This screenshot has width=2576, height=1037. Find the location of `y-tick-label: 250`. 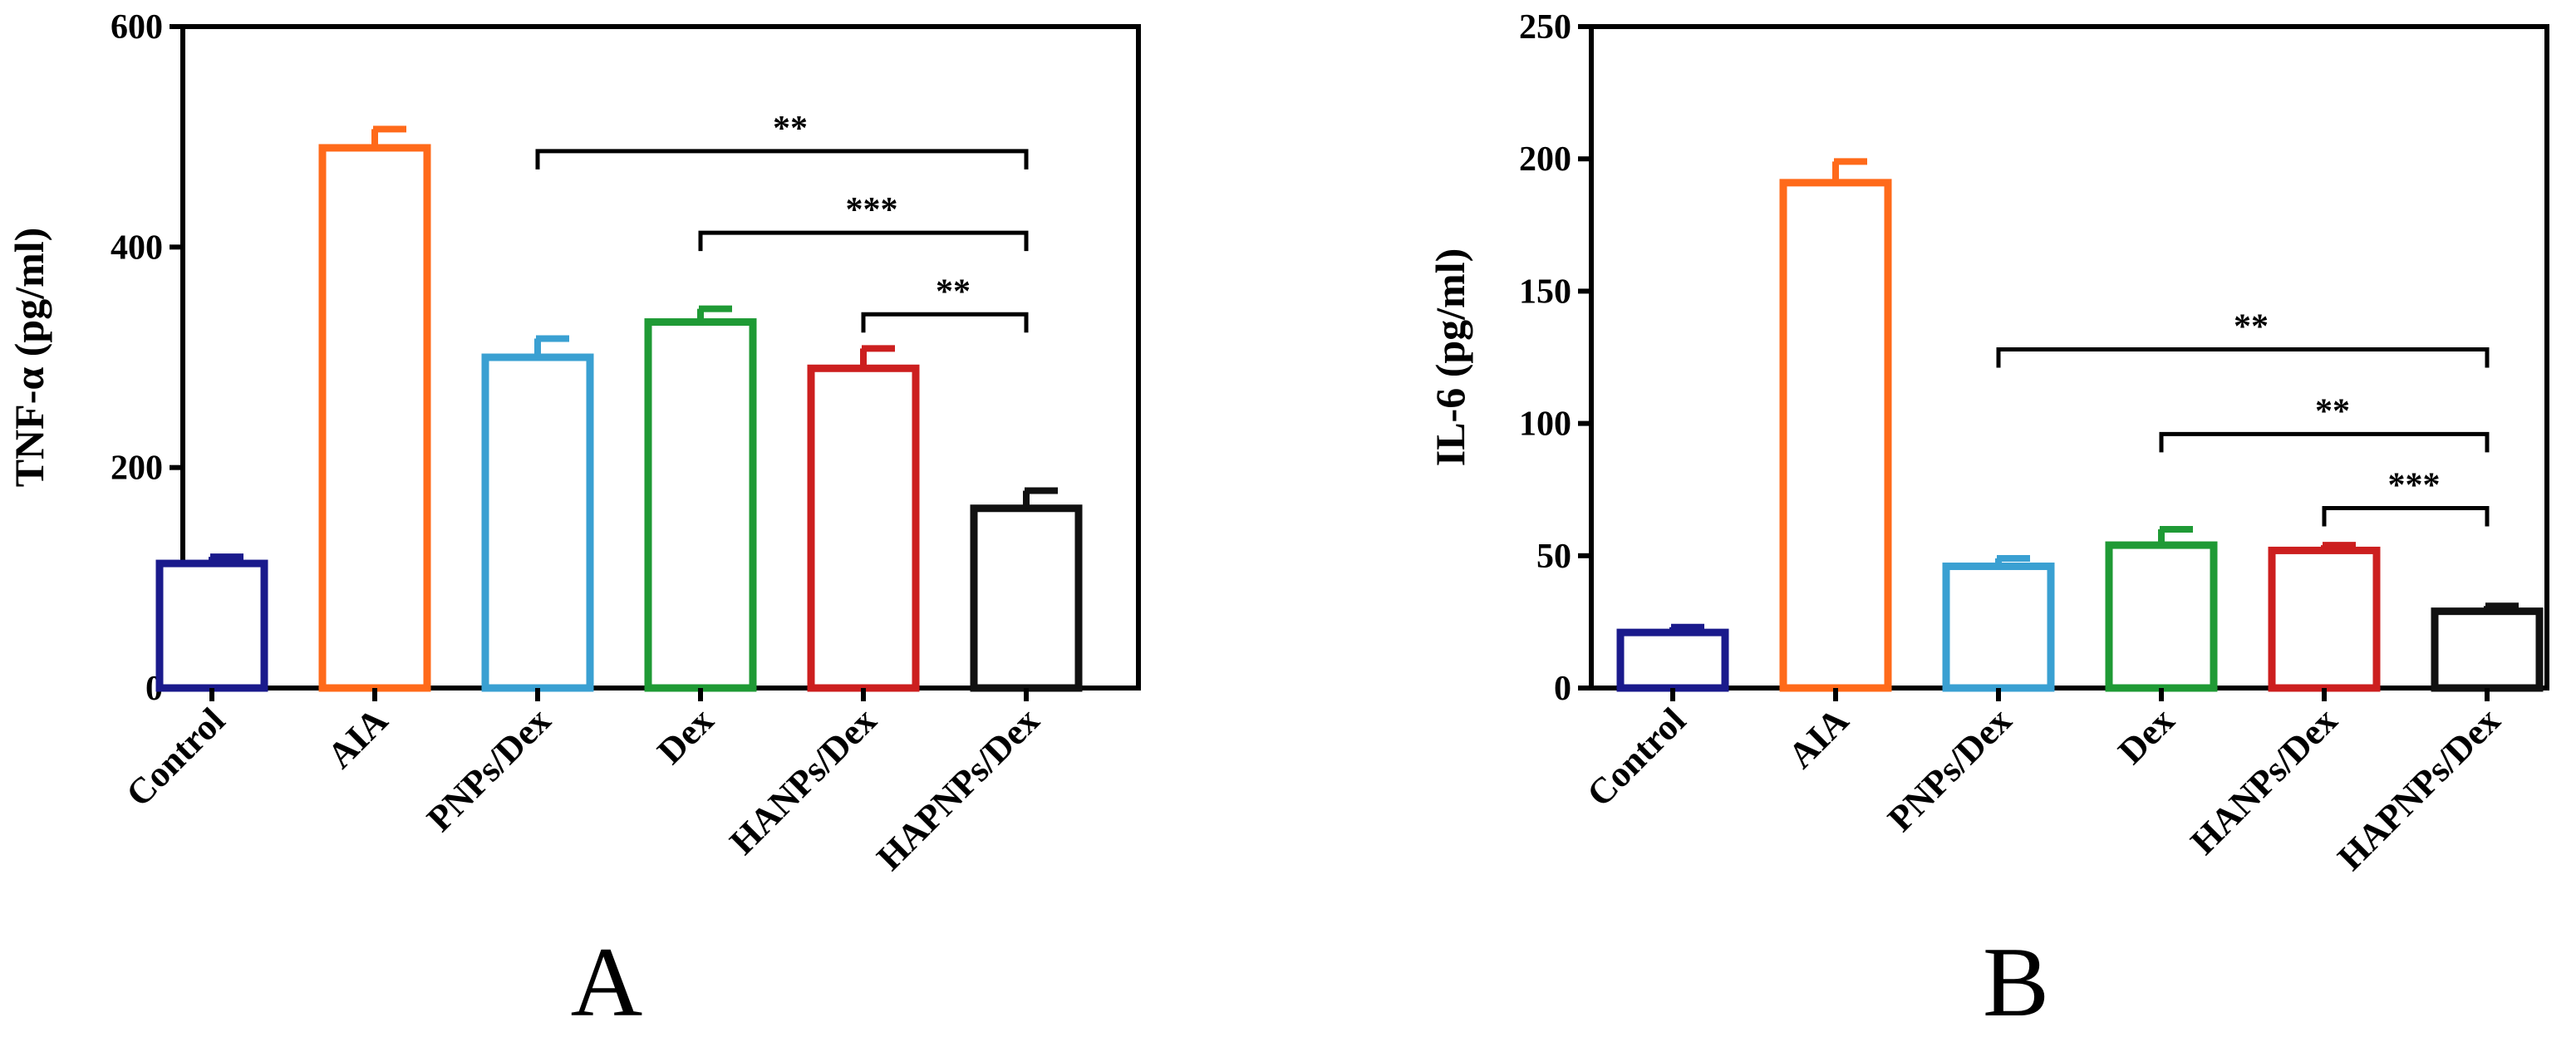

y-tick-label: 250 is located at coordinates (1545, 28).